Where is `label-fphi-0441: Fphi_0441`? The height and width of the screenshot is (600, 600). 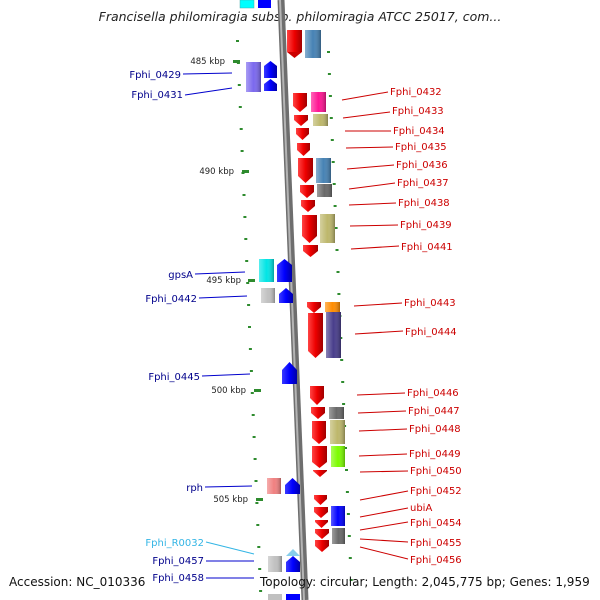
label-fphi-0441: Fphi_0441 is located at coordinates (427, 247).